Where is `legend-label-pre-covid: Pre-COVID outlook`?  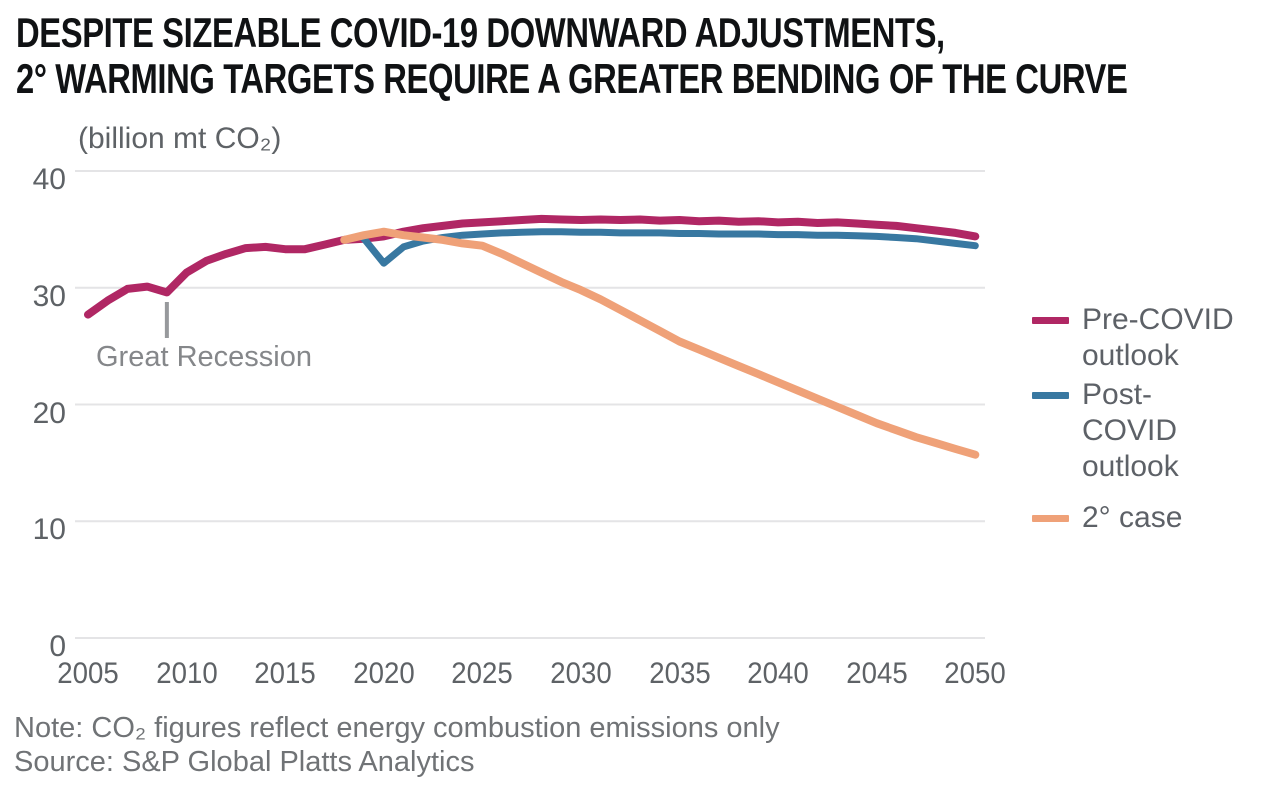
legend-label-pre-covid: Pre-COVID outlook is located at coordinates (1158, 337).